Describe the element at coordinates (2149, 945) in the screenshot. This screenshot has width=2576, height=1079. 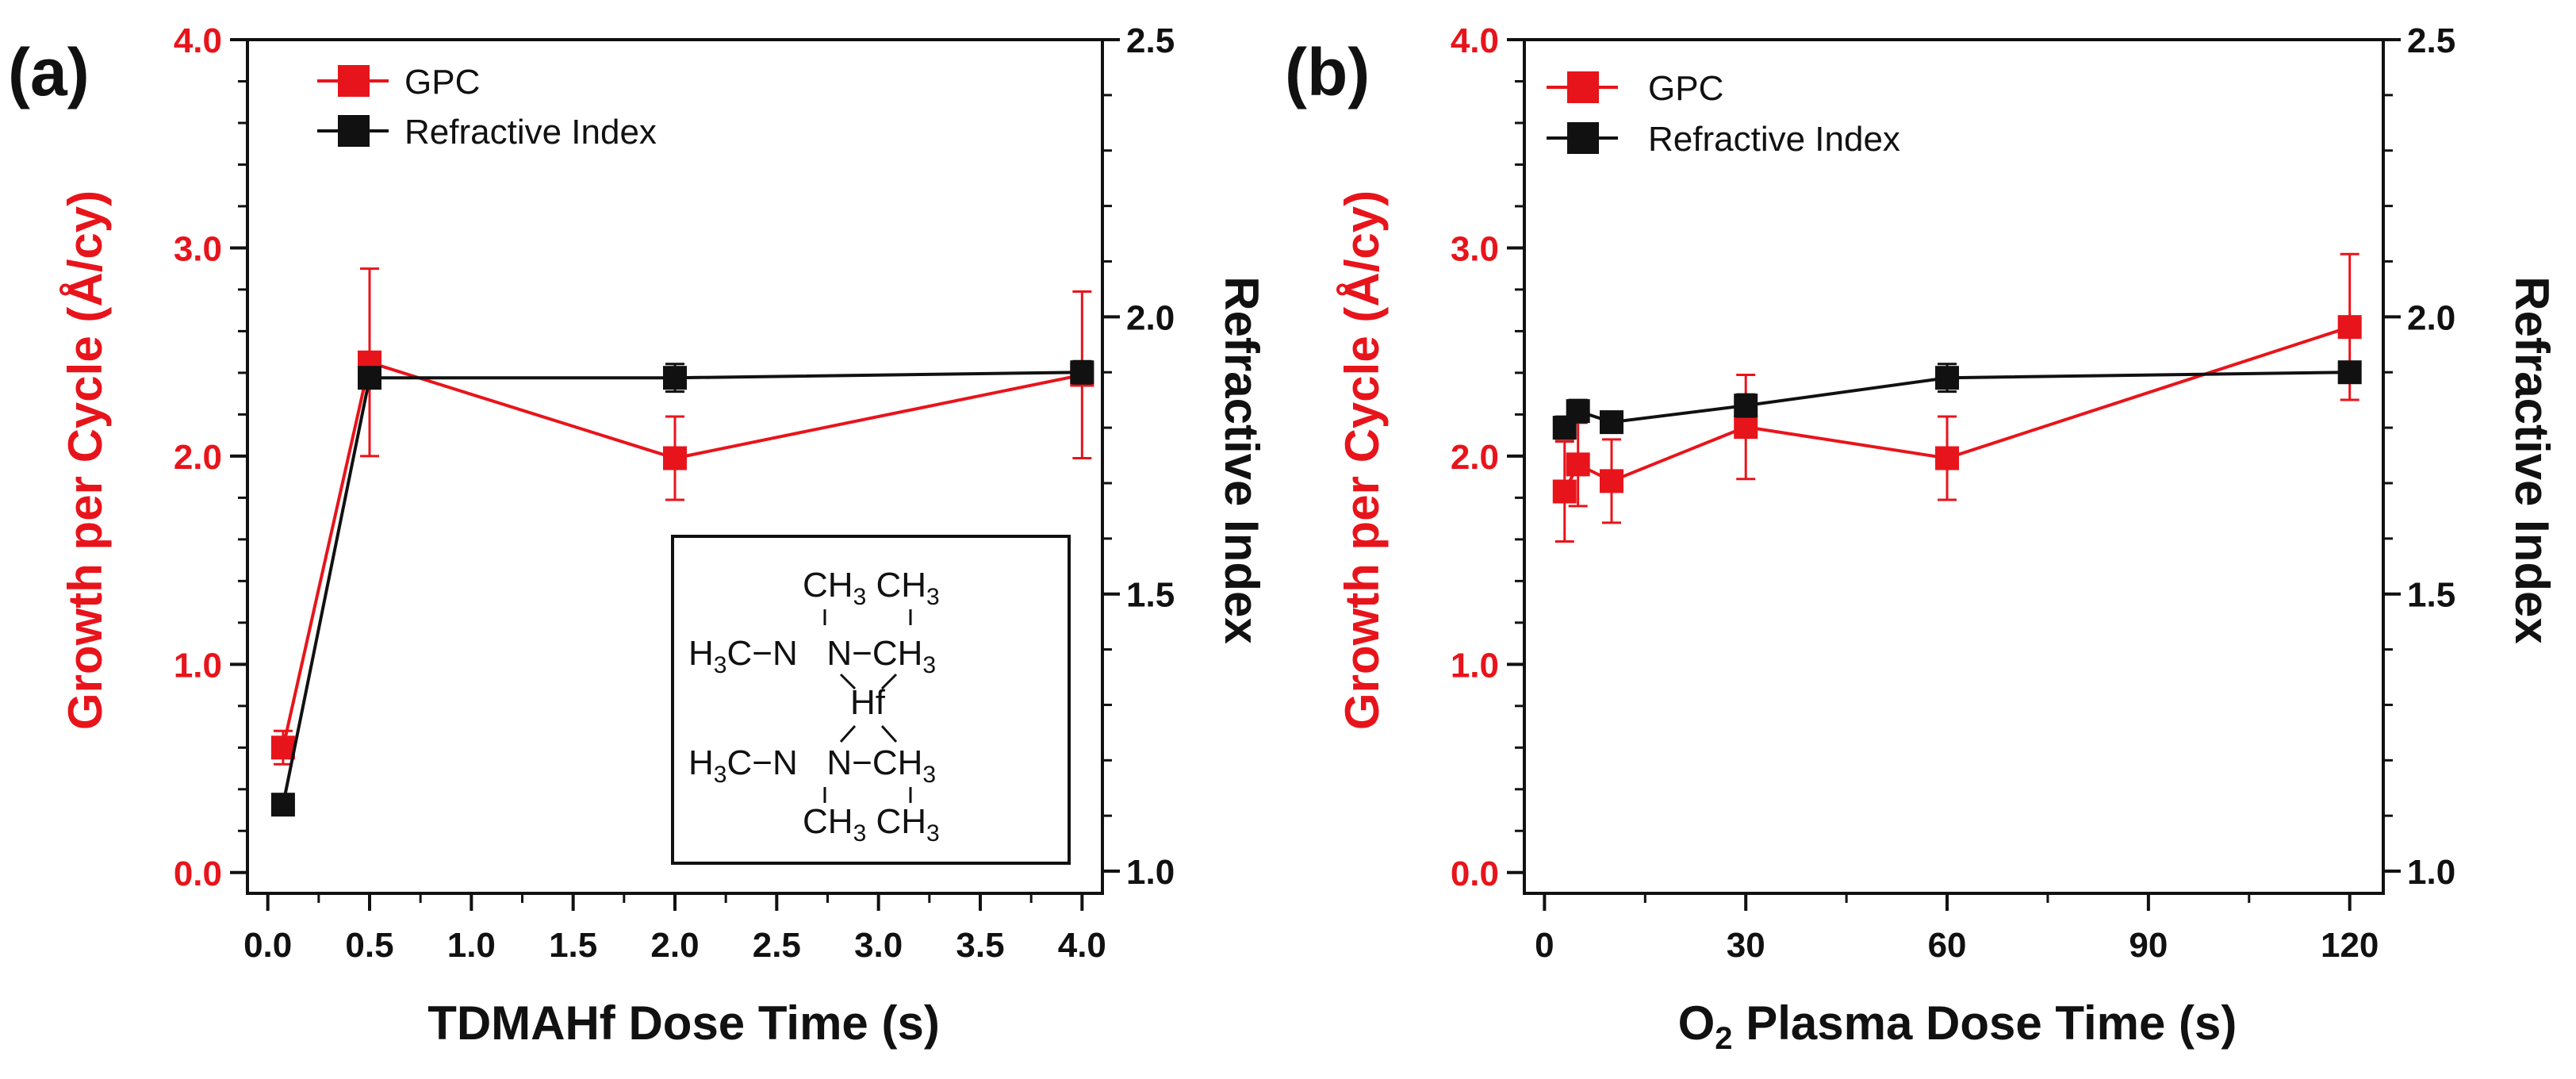
I see `x-tick-label: 90` at that location.